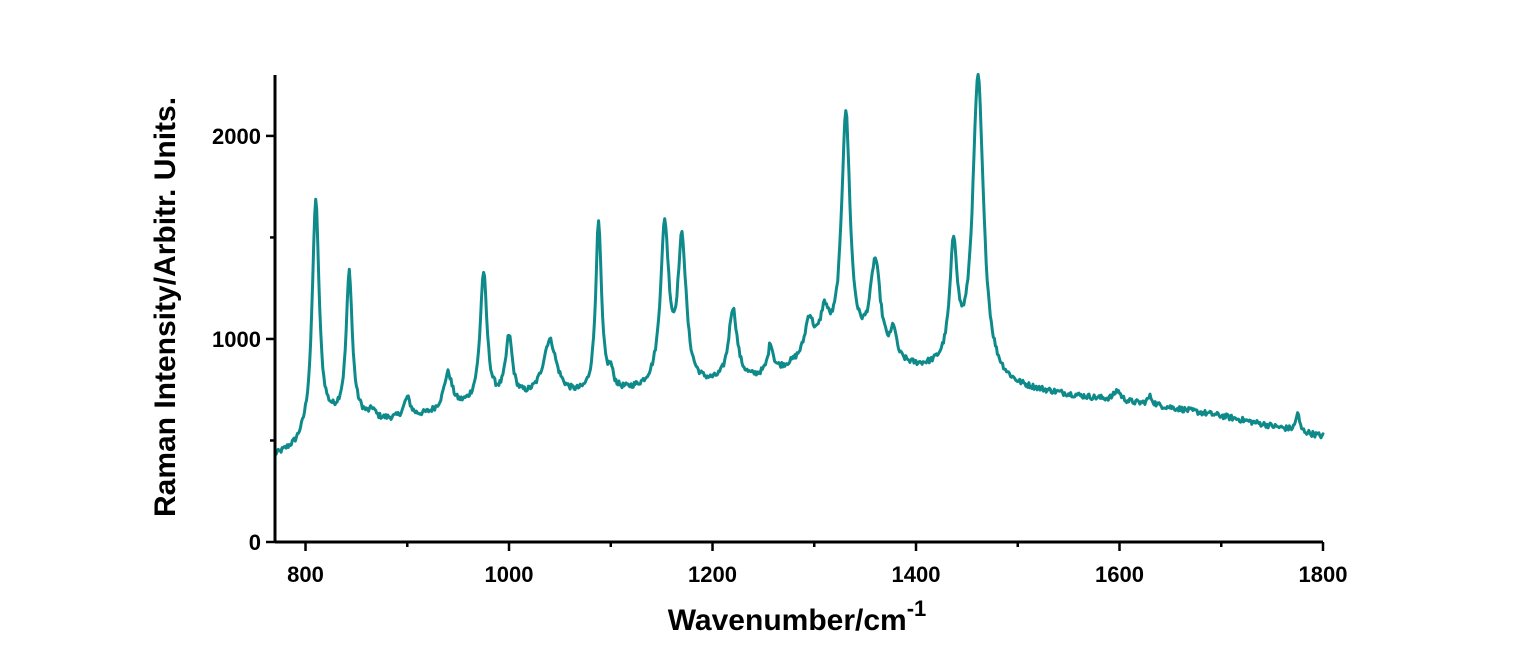 Image resolution: width=1536 pixels, height=651 pixels. I want to click on x-tick-label: 1800, so click(1323, 574).